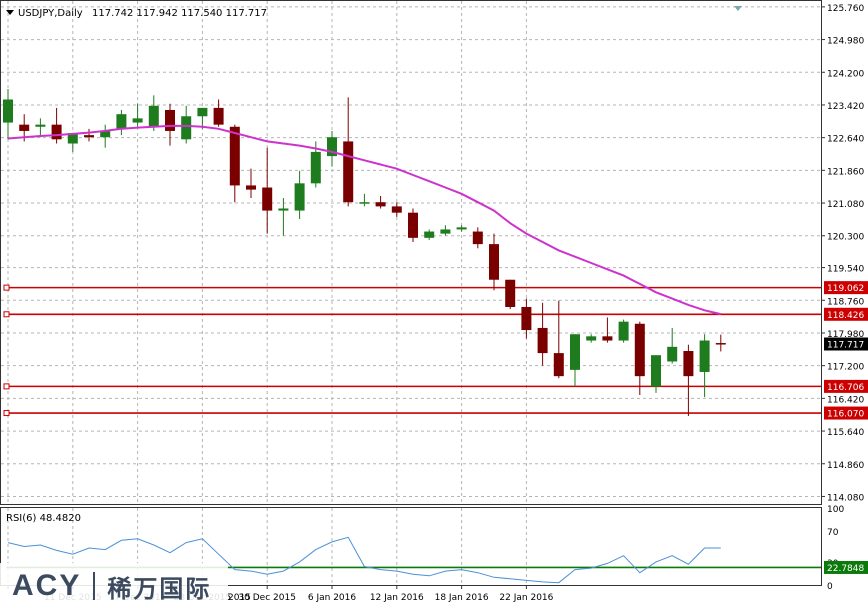  What do you see at coordinates (845, 205) in the screenshot?
I see `price-tick-label: 121.080` at bounding box center [845, 205].